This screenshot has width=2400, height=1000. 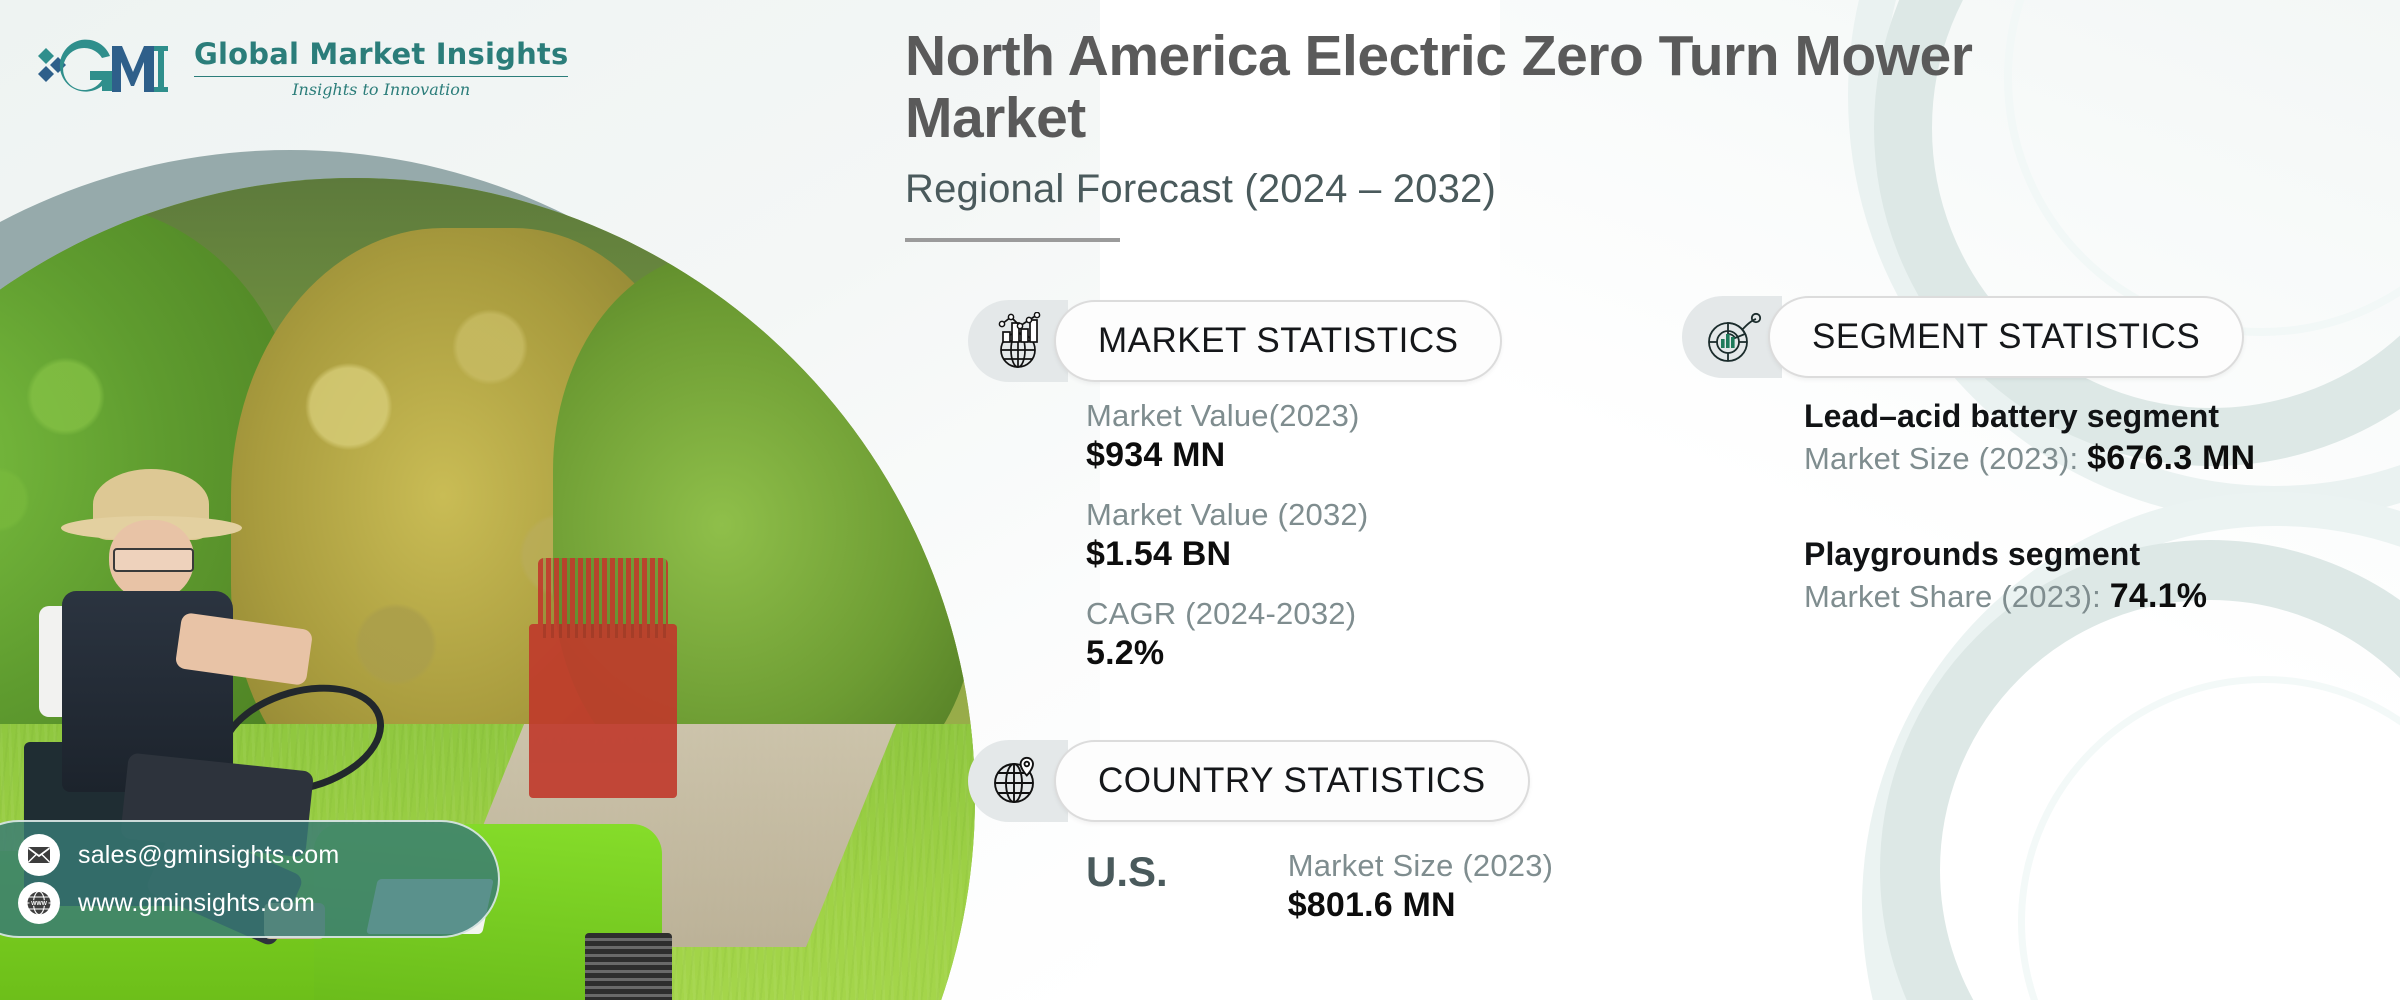 I want to click on donut-chart-pointer-icon, so click(x=1732, y=337).